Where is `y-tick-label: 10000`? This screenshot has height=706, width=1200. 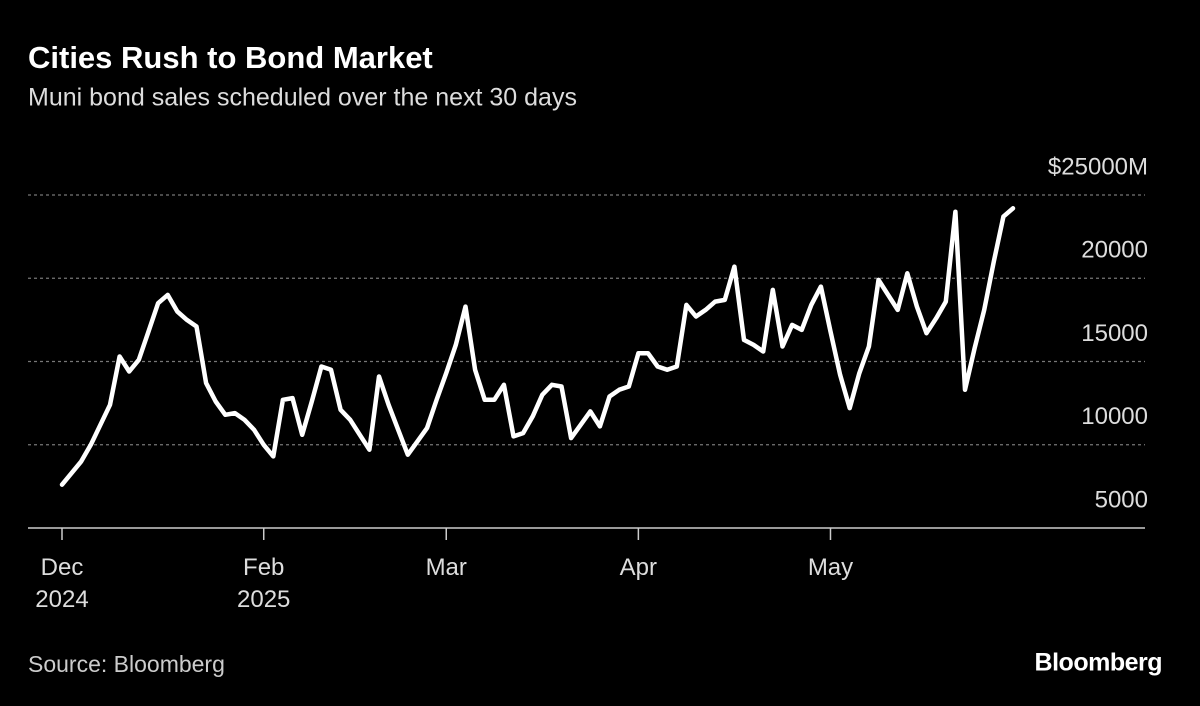 y-tick-label: 10000 is located at coordinates (1114, 416).